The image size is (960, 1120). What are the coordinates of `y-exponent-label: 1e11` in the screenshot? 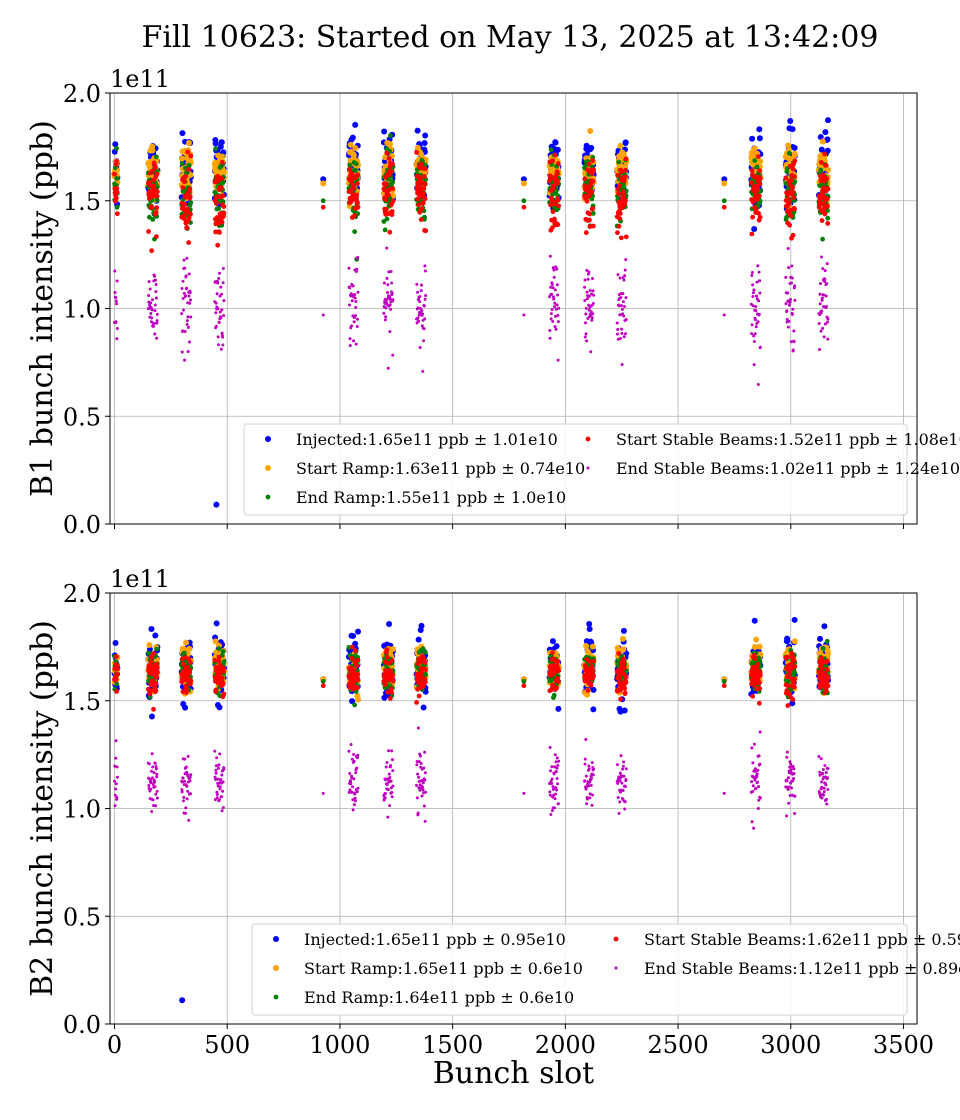 It's located at (140, 579).